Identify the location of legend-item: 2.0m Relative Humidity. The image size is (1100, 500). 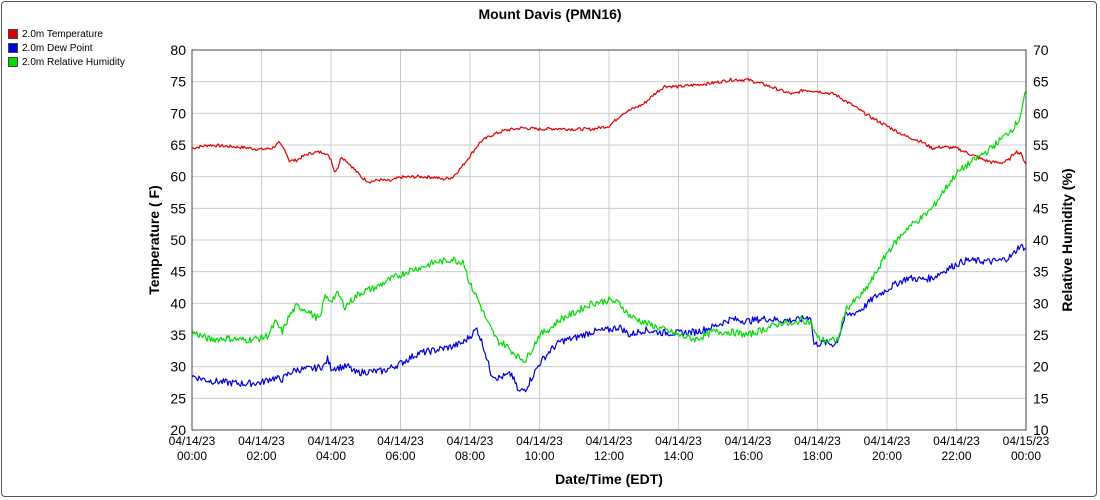
(66, 62).